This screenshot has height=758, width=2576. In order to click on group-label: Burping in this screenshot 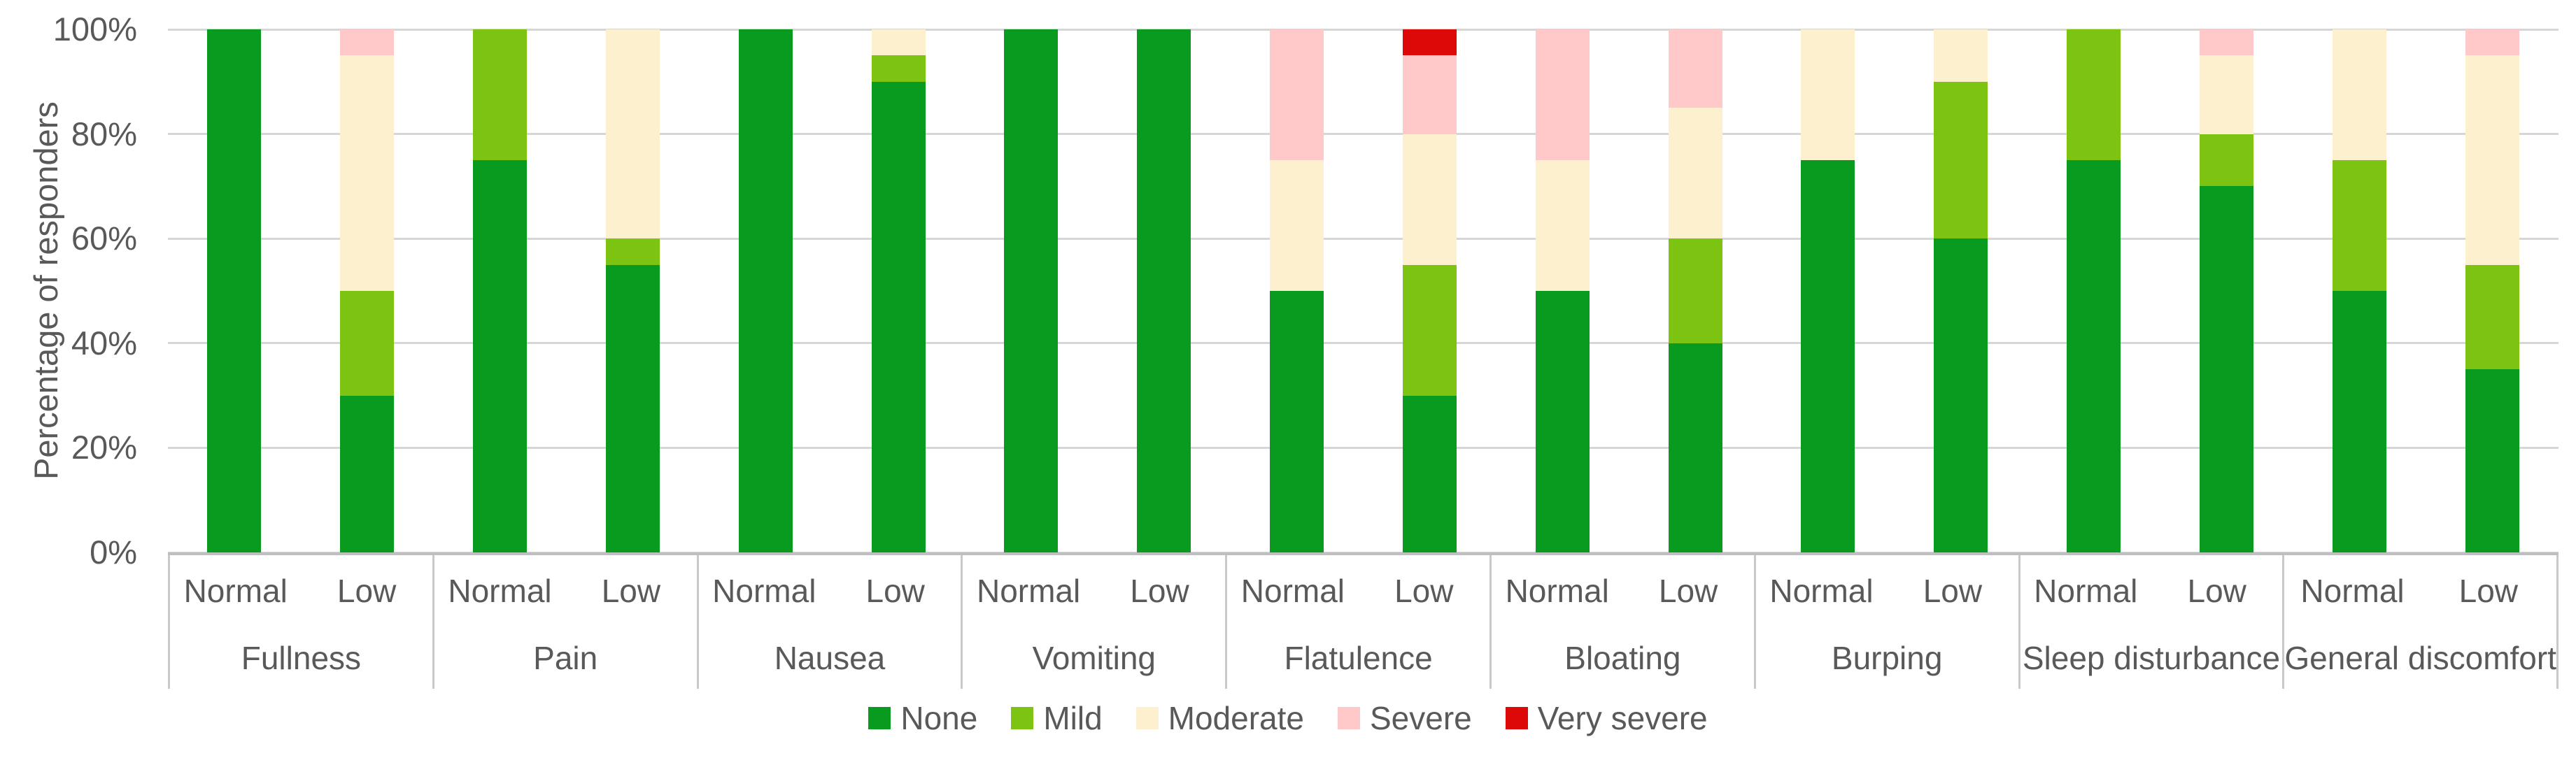, I will do `click(1887, 657)`.